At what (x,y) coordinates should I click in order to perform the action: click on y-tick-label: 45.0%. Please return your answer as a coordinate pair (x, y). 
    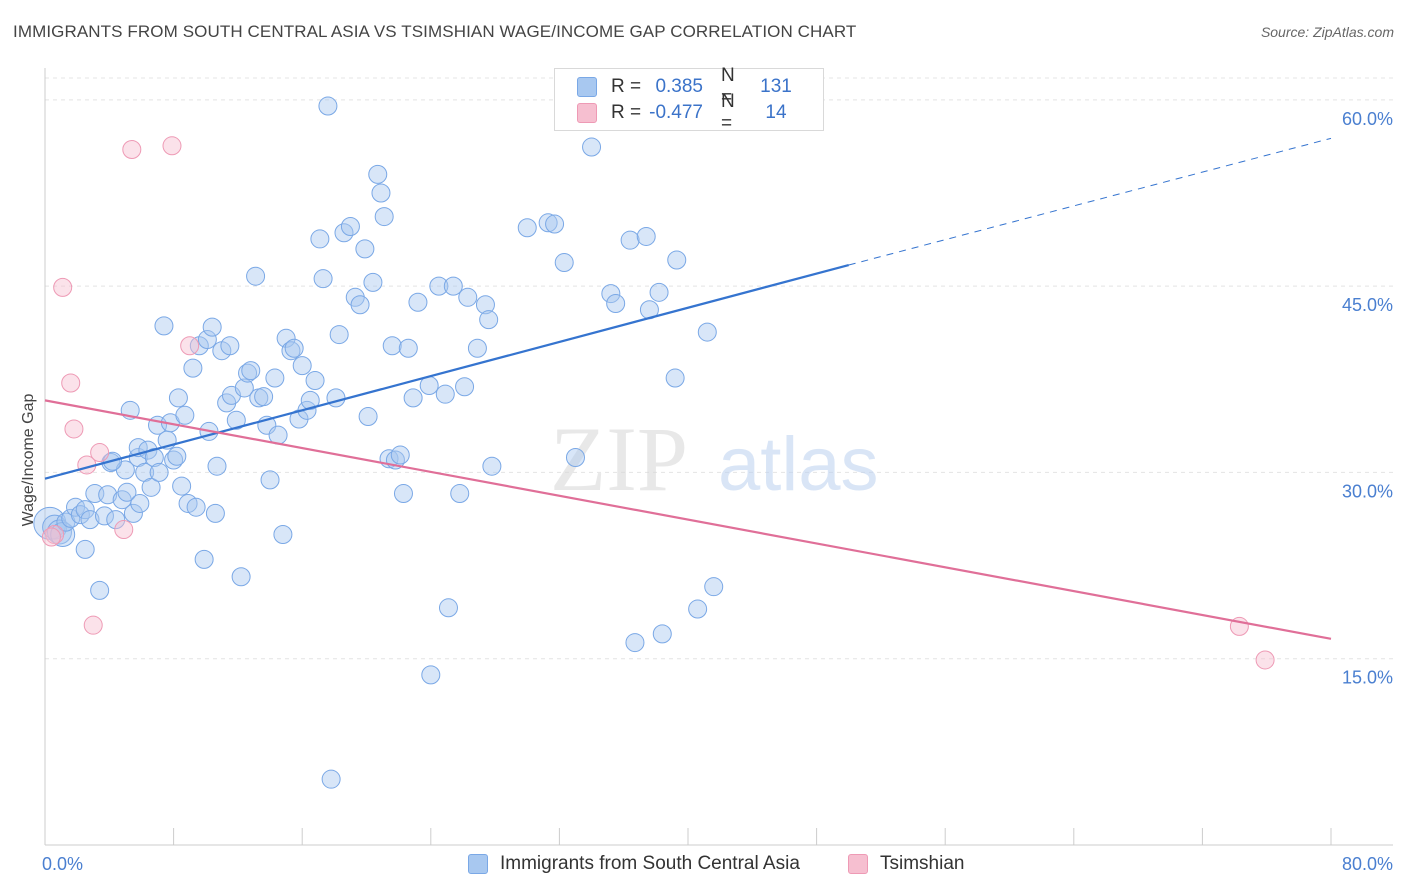
    Looking at the image, I should click on (1367, 305).